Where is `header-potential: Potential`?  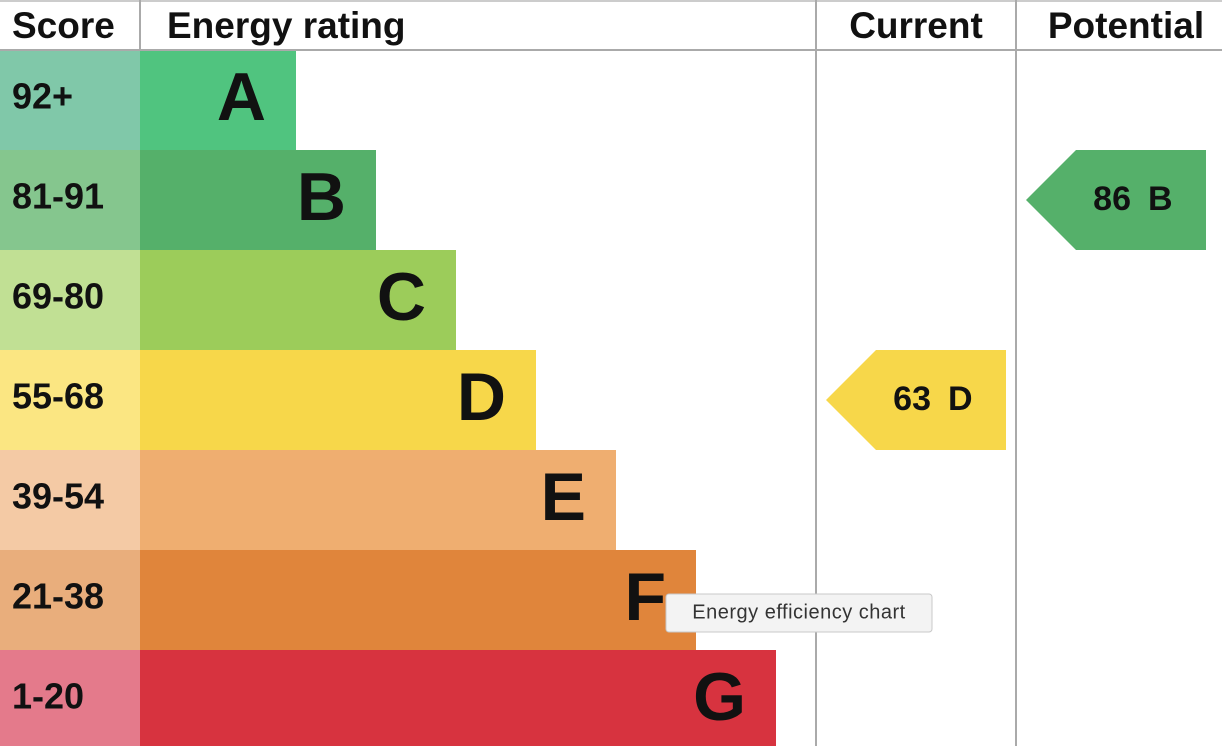 header-potential: Potential is located at coordinates (1126, 25).